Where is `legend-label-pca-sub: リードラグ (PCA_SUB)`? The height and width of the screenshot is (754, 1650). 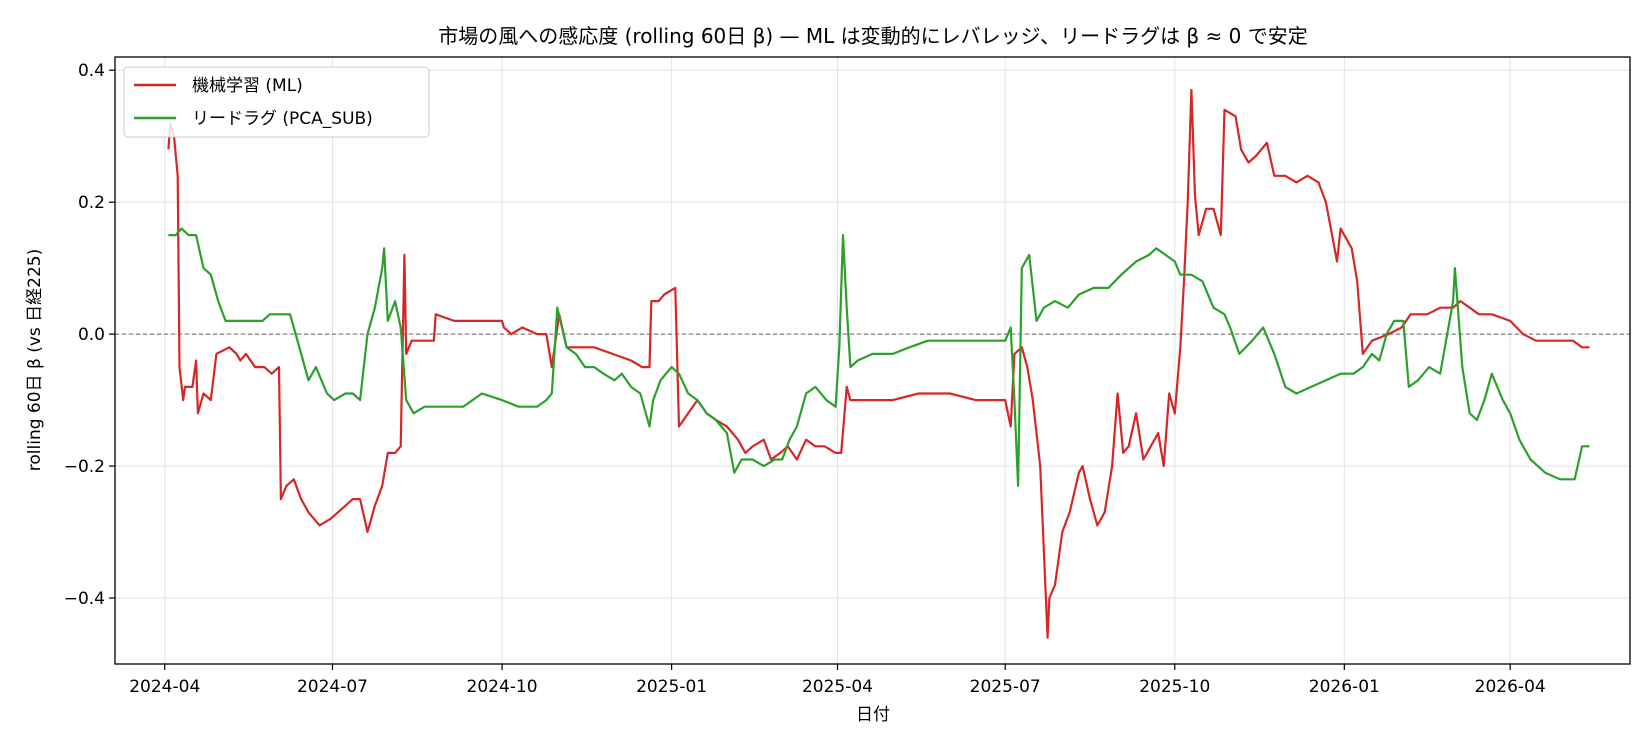
legend-label-pca-sub: リードラグ (PCA_SUB) is located at coordinates (282, 119).